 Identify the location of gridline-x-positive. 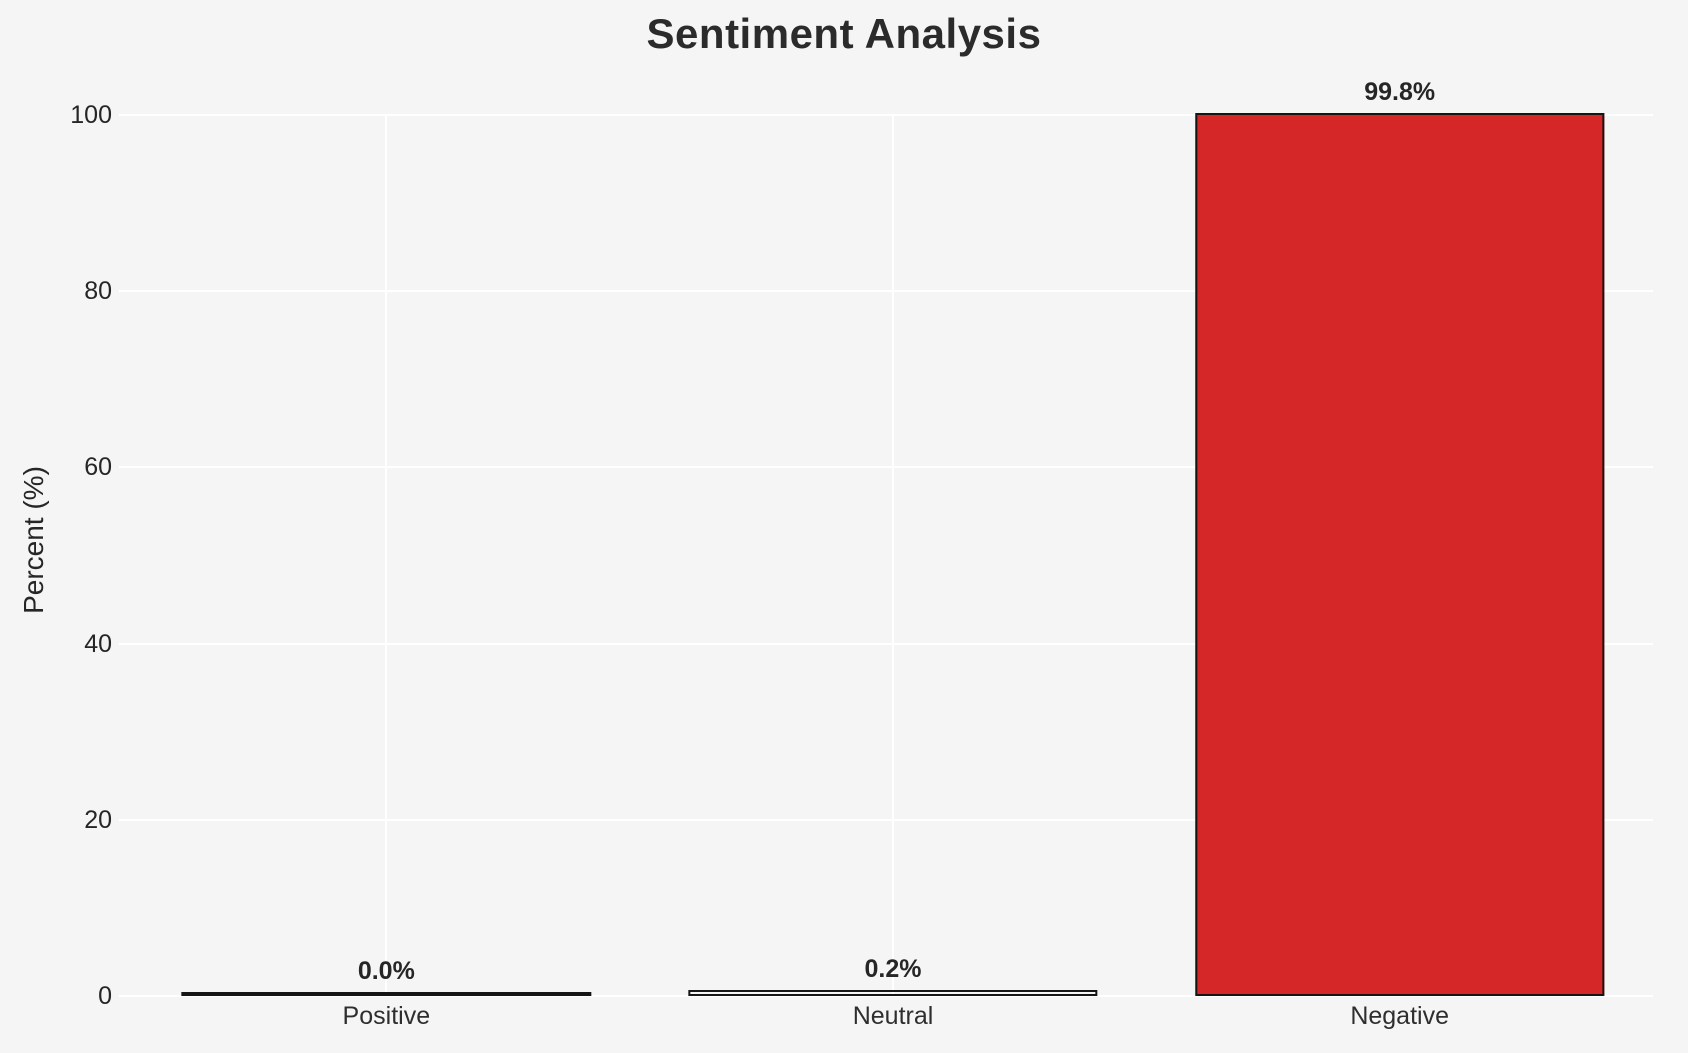
(386, 555).